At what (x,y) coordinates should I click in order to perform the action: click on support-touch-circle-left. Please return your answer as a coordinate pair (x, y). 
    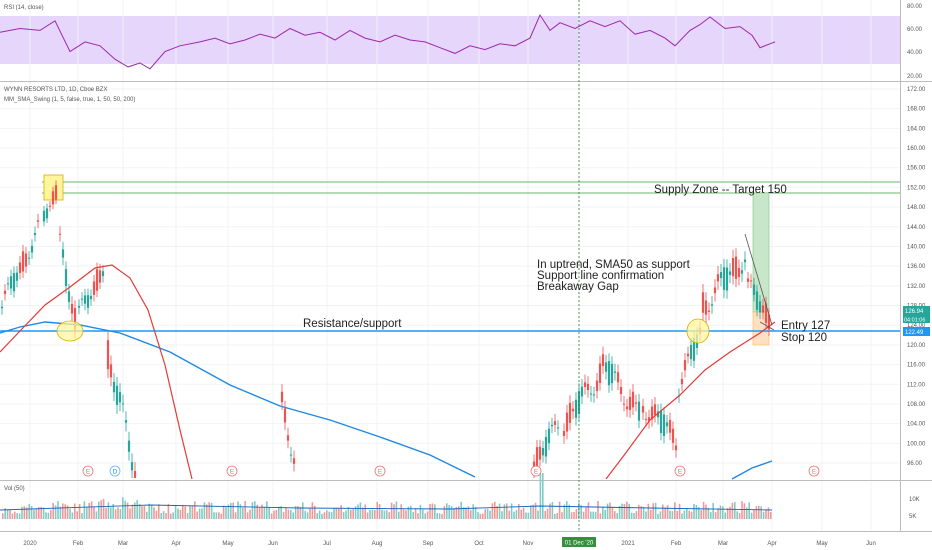
    Looking at the image, I should click on (70, 331).